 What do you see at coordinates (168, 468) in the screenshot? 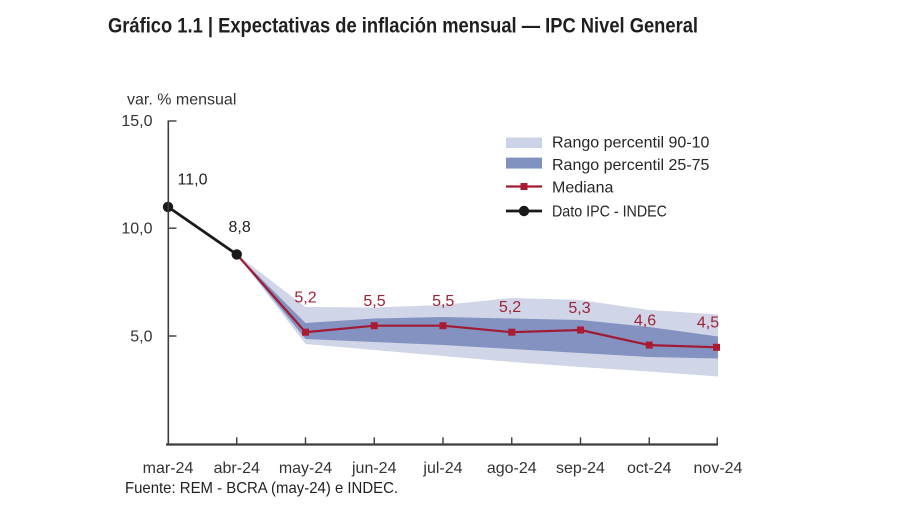
I see `svg-text: mar-24` at bounding box center [168, 468].